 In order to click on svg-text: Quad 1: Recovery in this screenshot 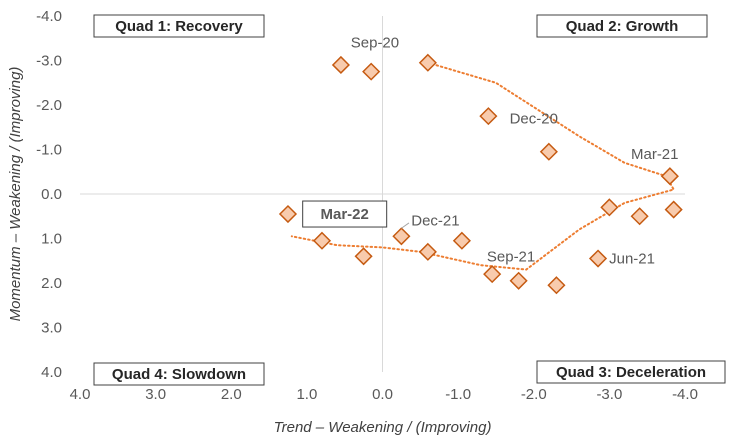, I will do `click(179, 26)`.